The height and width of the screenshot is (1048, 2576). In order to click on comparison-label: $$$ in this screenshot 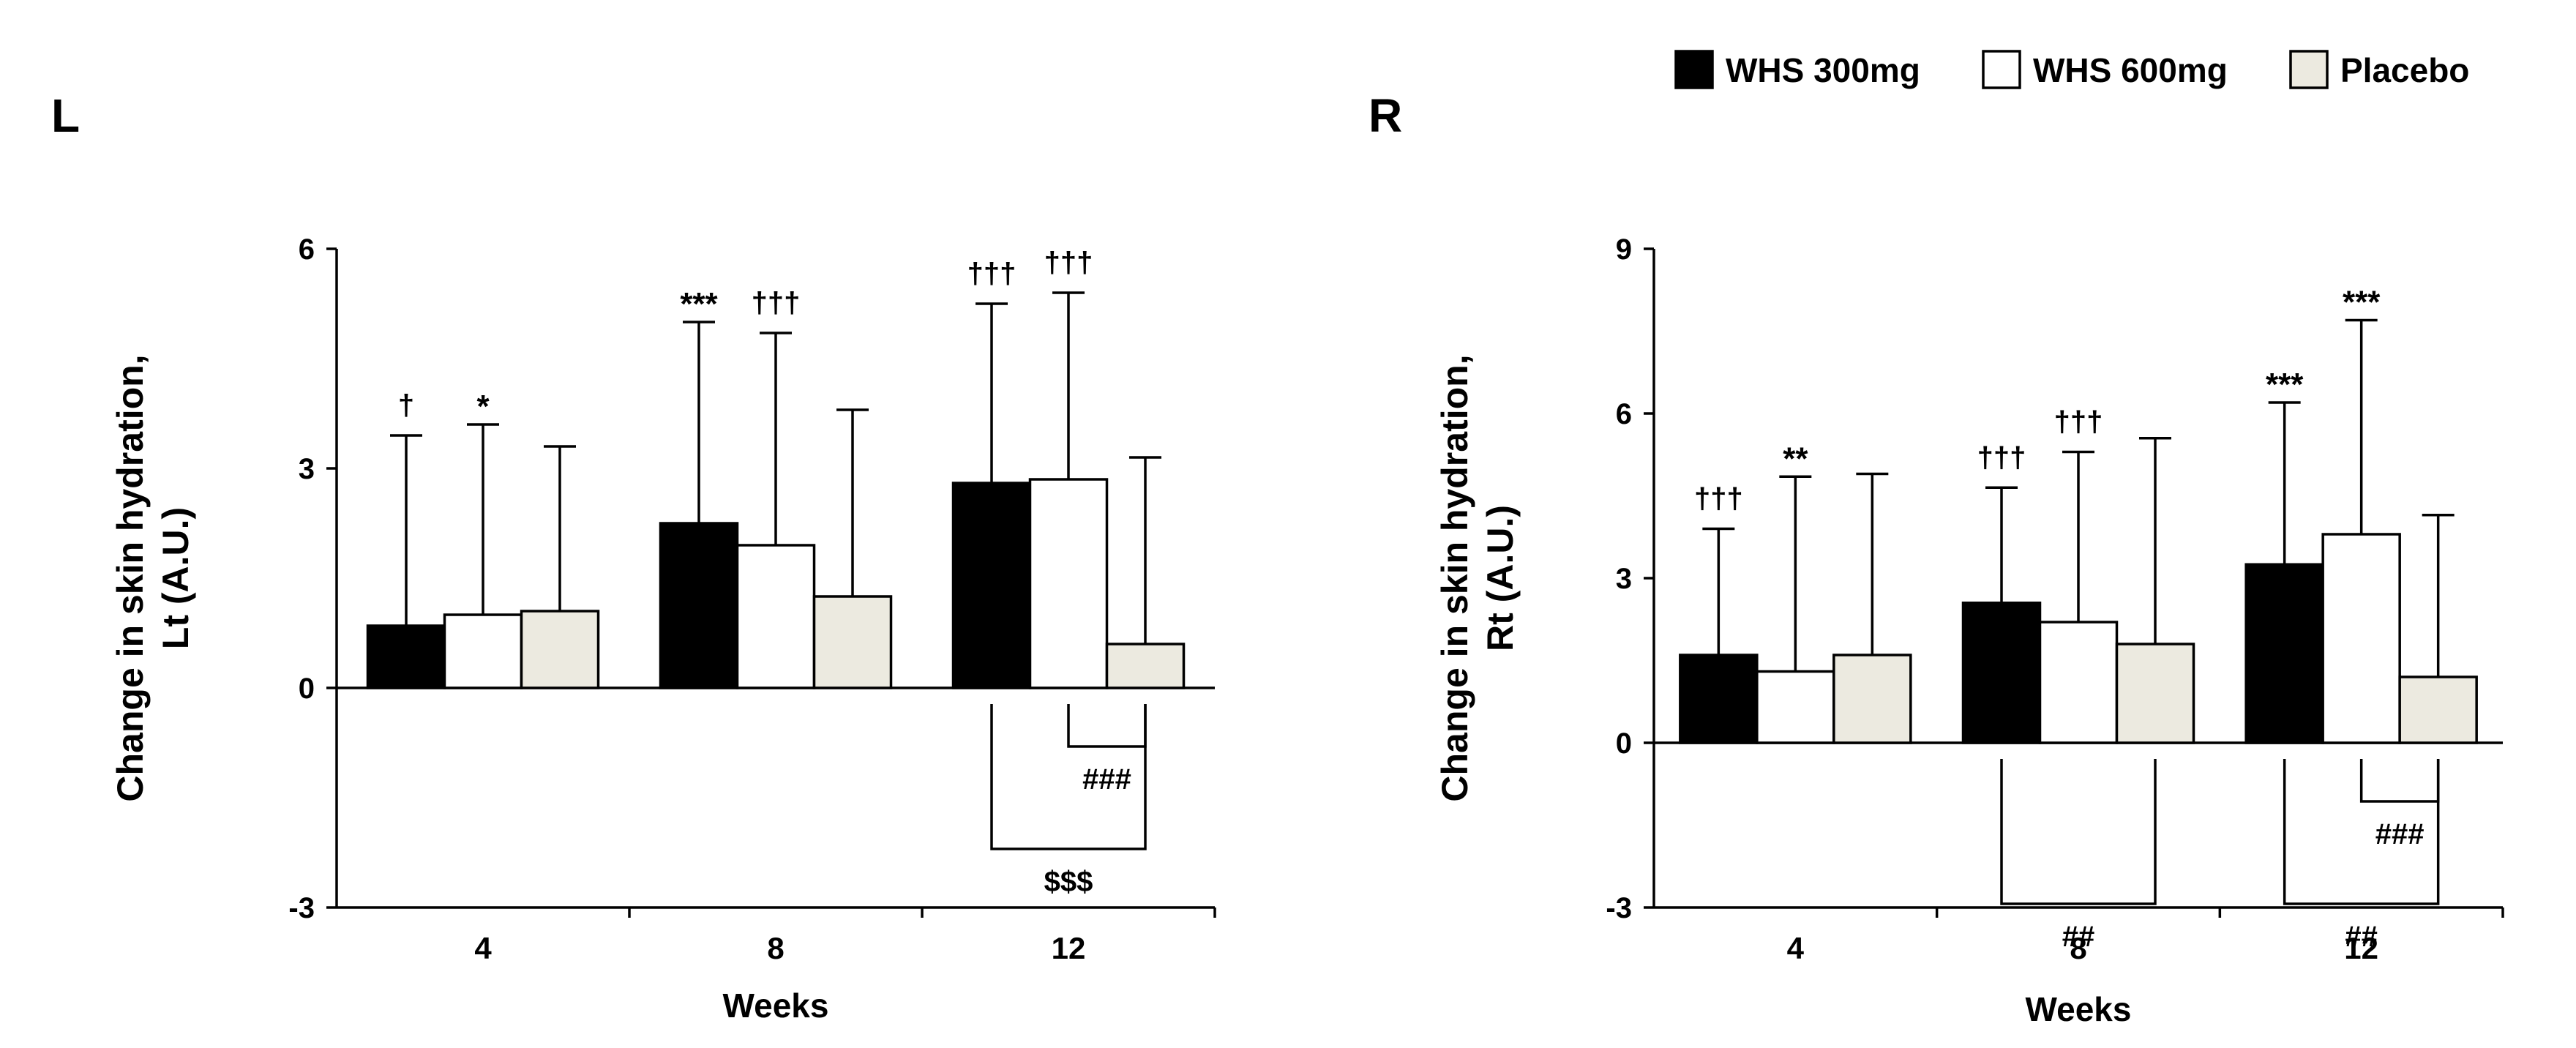, I will do `click(1068, 882)`.